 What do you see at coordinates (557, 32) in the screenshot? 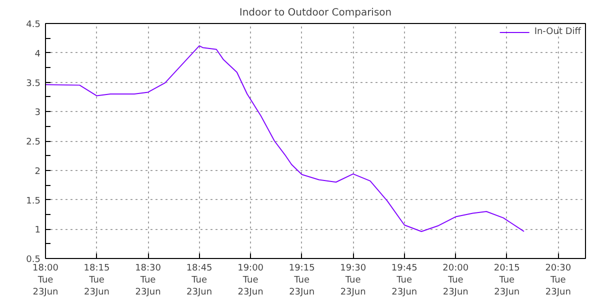
I see `legend-label: In-Out Diff` at bounding box center [557, 32].